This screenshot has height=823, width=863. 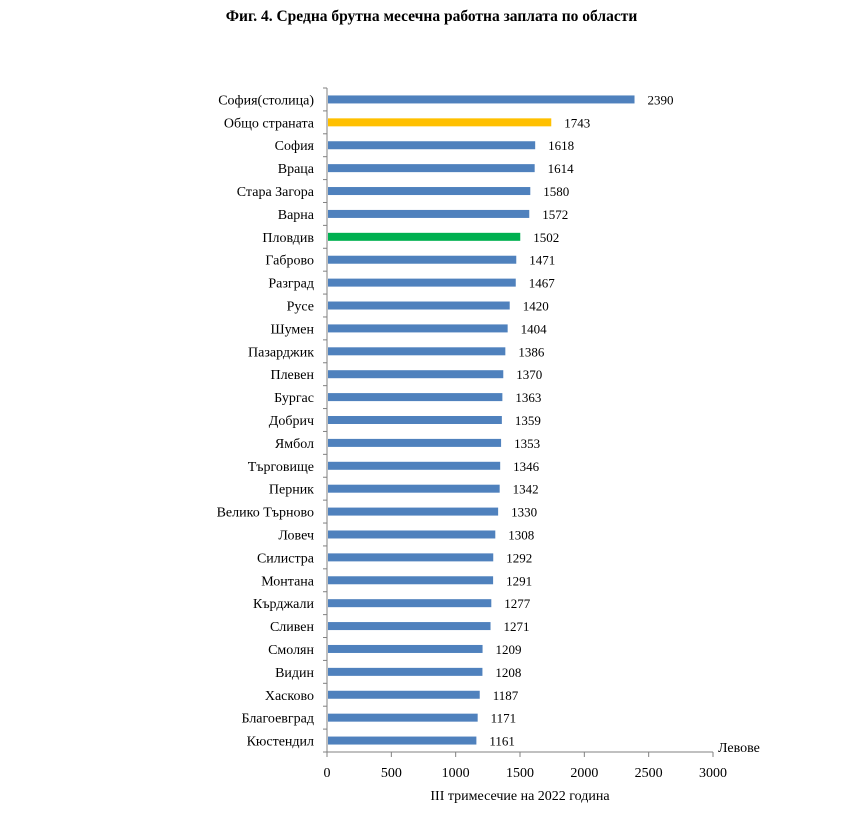 What do you see at coordinates (294, 444) in the screenshot?
I see `category-label: Ямбол` at bounding box center [294, 444].